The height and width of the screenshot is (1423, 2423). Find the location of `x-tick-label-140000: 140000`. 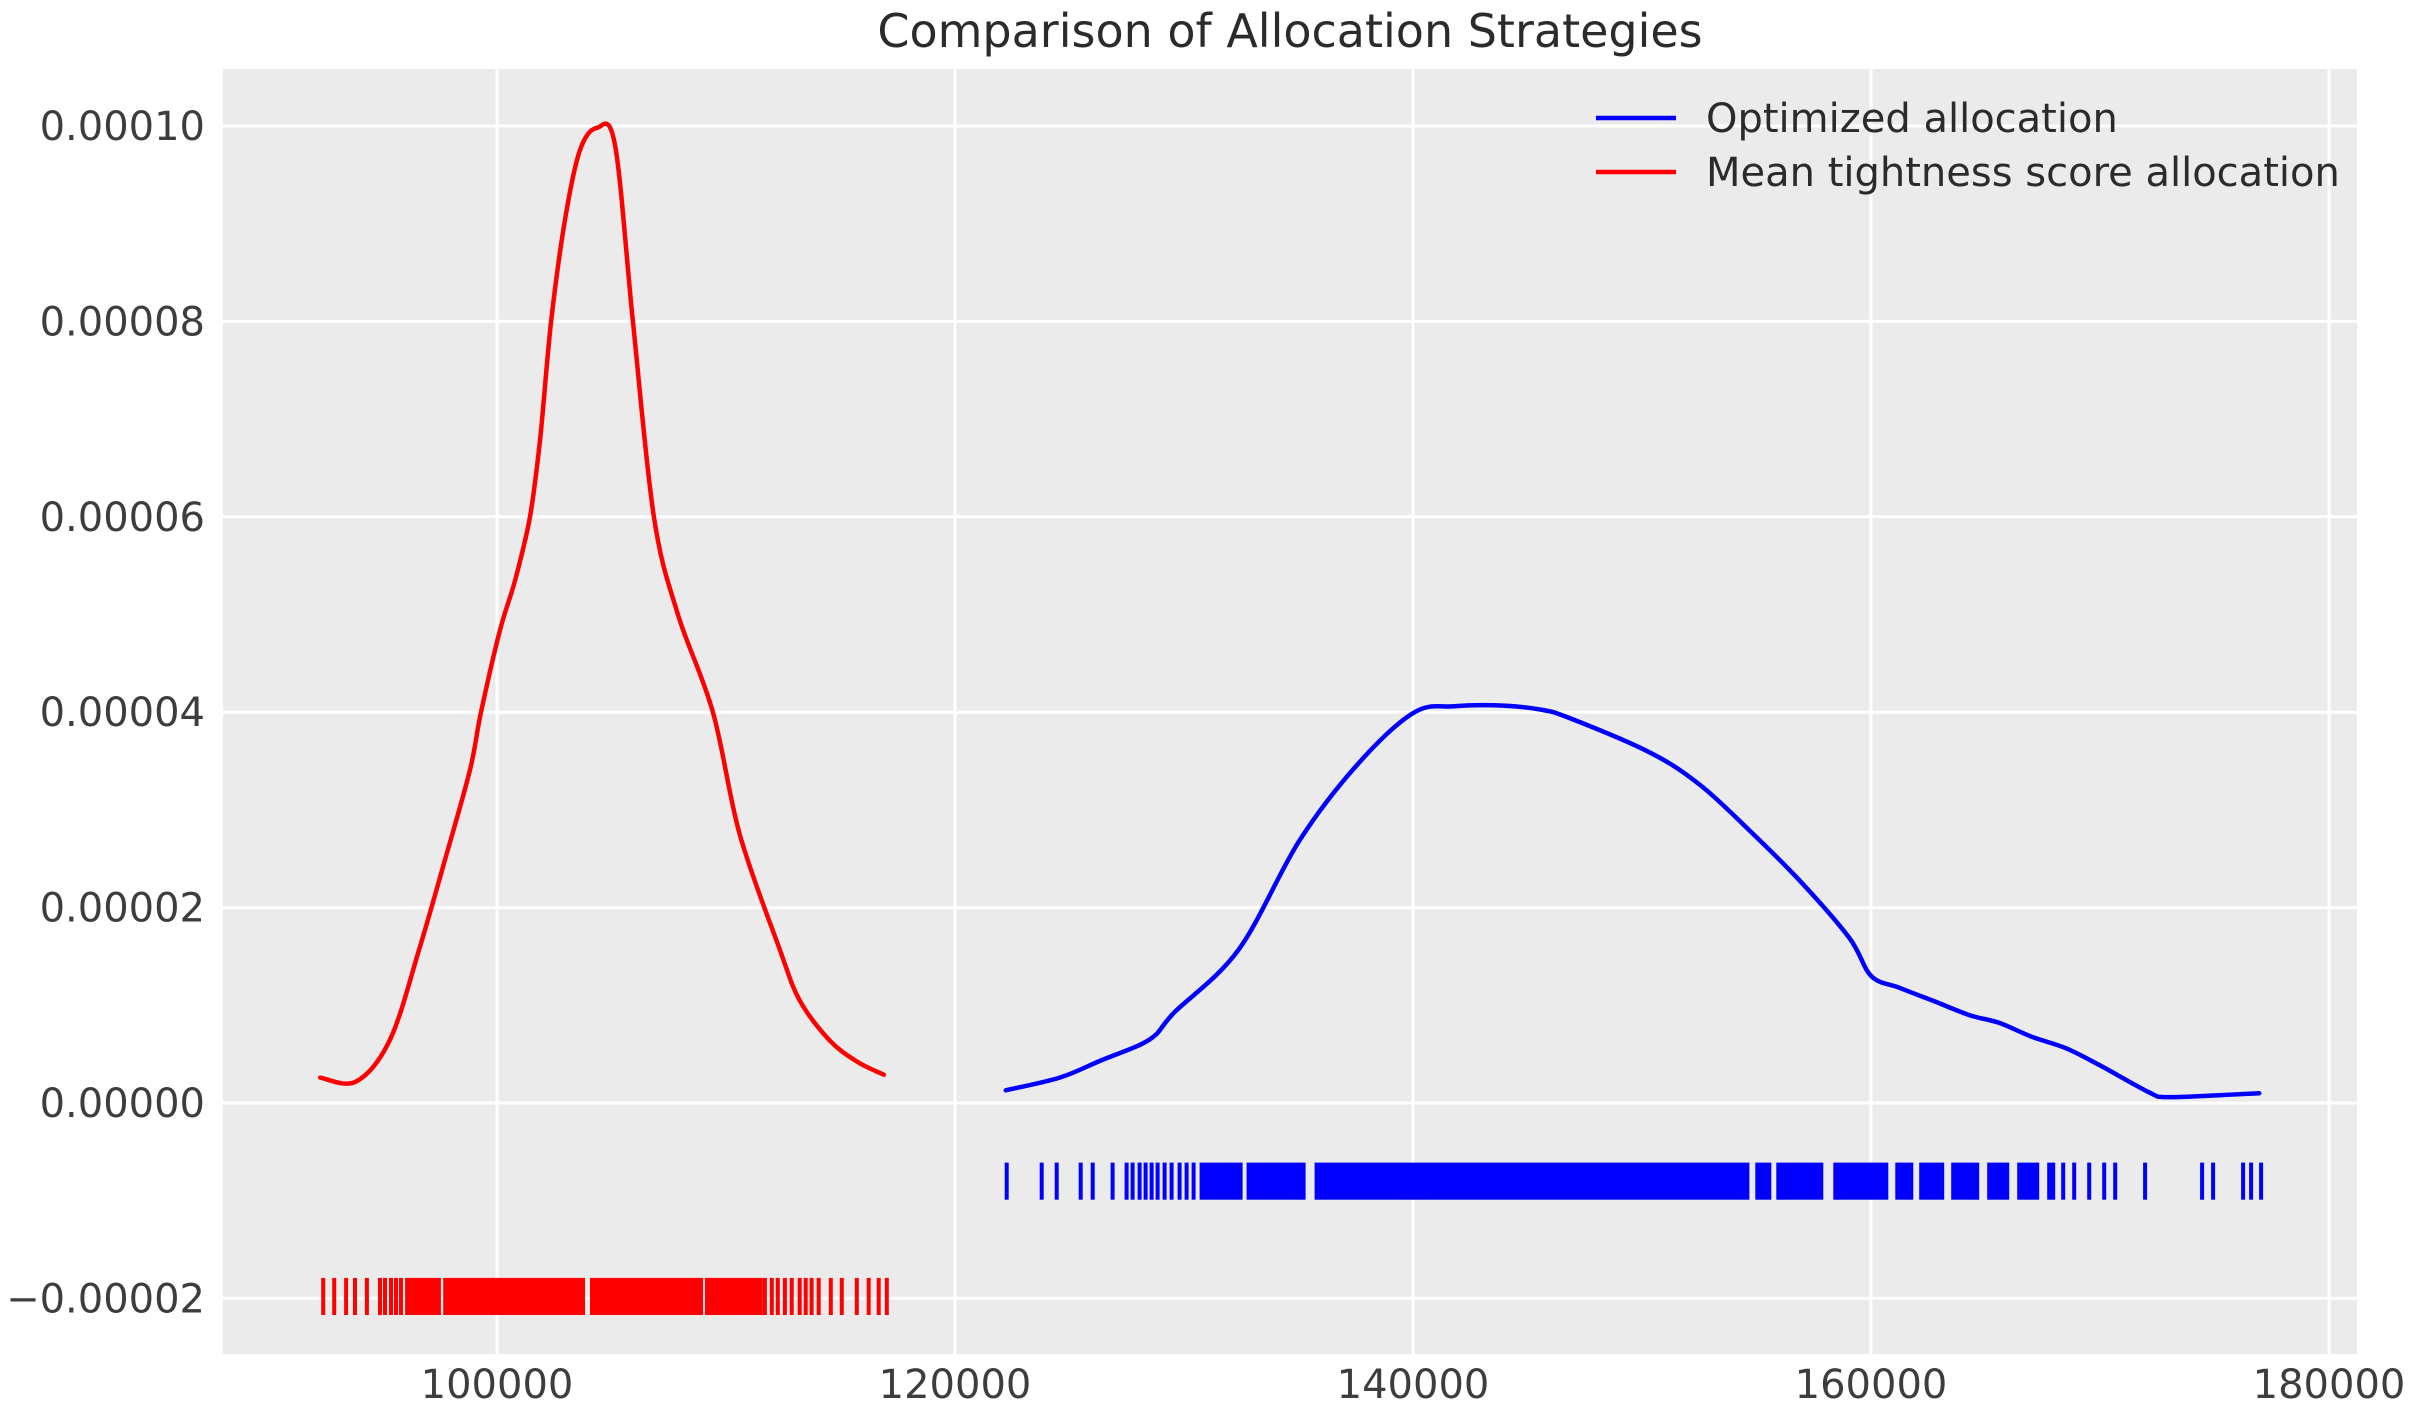

x-tick-label-140000: 140000 is located at coordinates (1413, 1385).